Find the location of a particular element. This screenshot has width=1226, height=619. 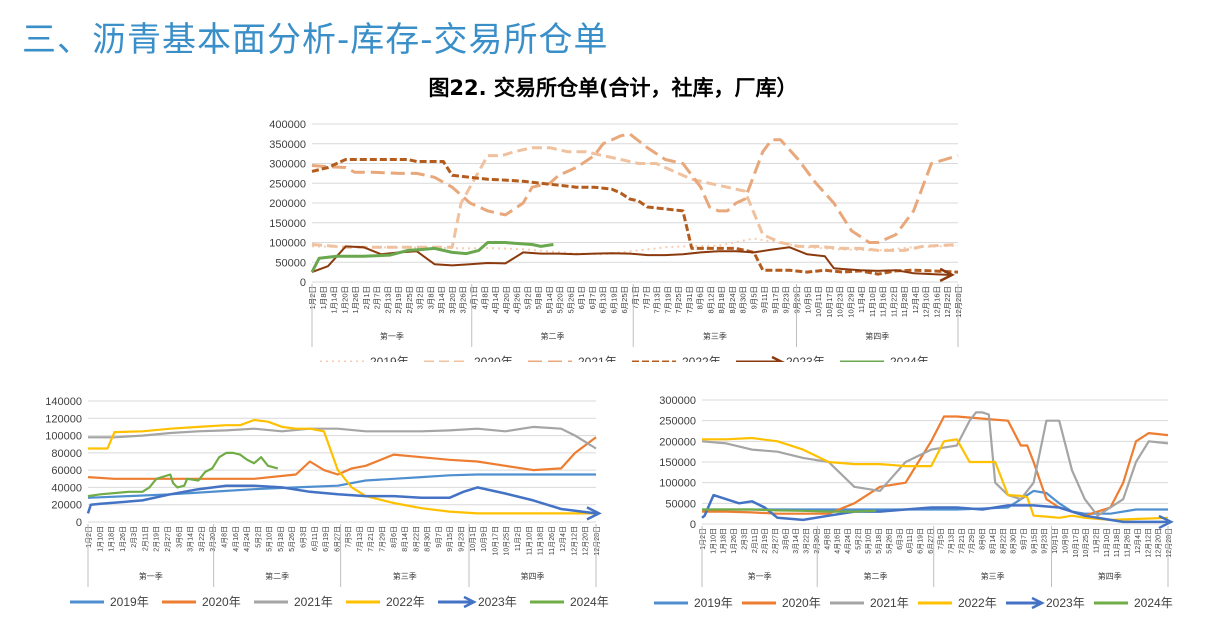

x-tick-label: 11月18日 is located at coordinates (541, 540).